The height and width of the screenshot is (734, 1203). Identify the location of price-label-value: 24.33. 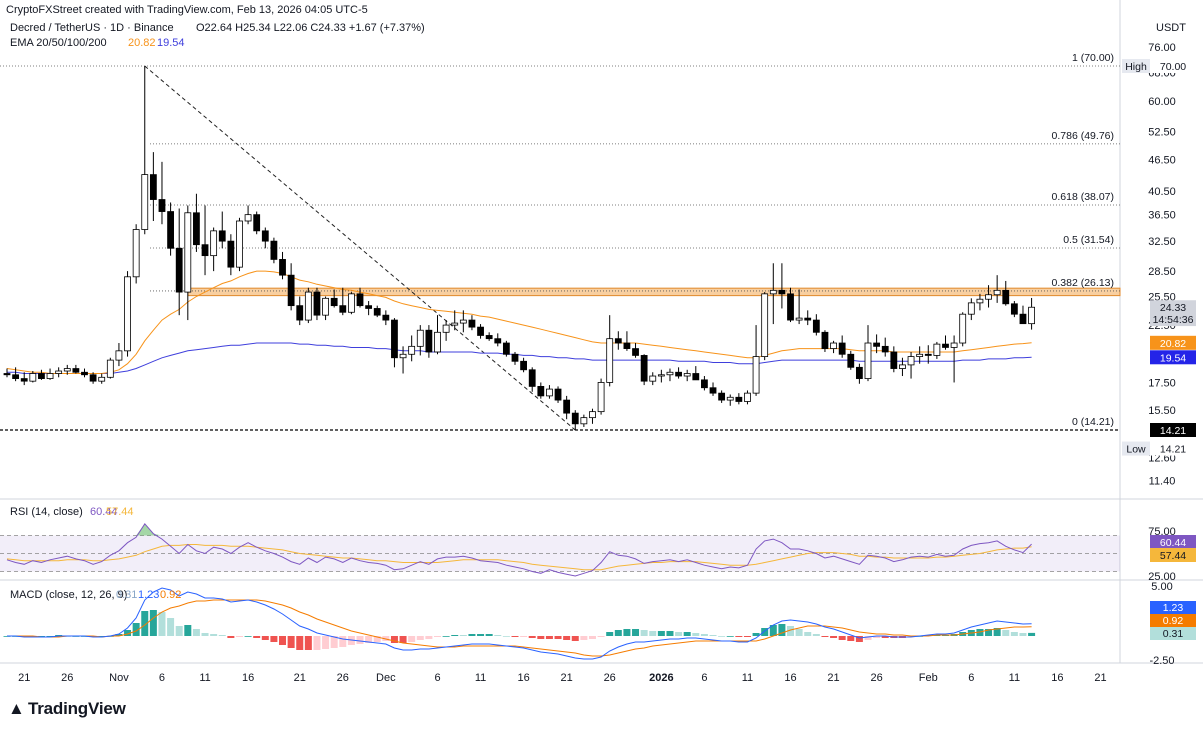
(1173, 308).